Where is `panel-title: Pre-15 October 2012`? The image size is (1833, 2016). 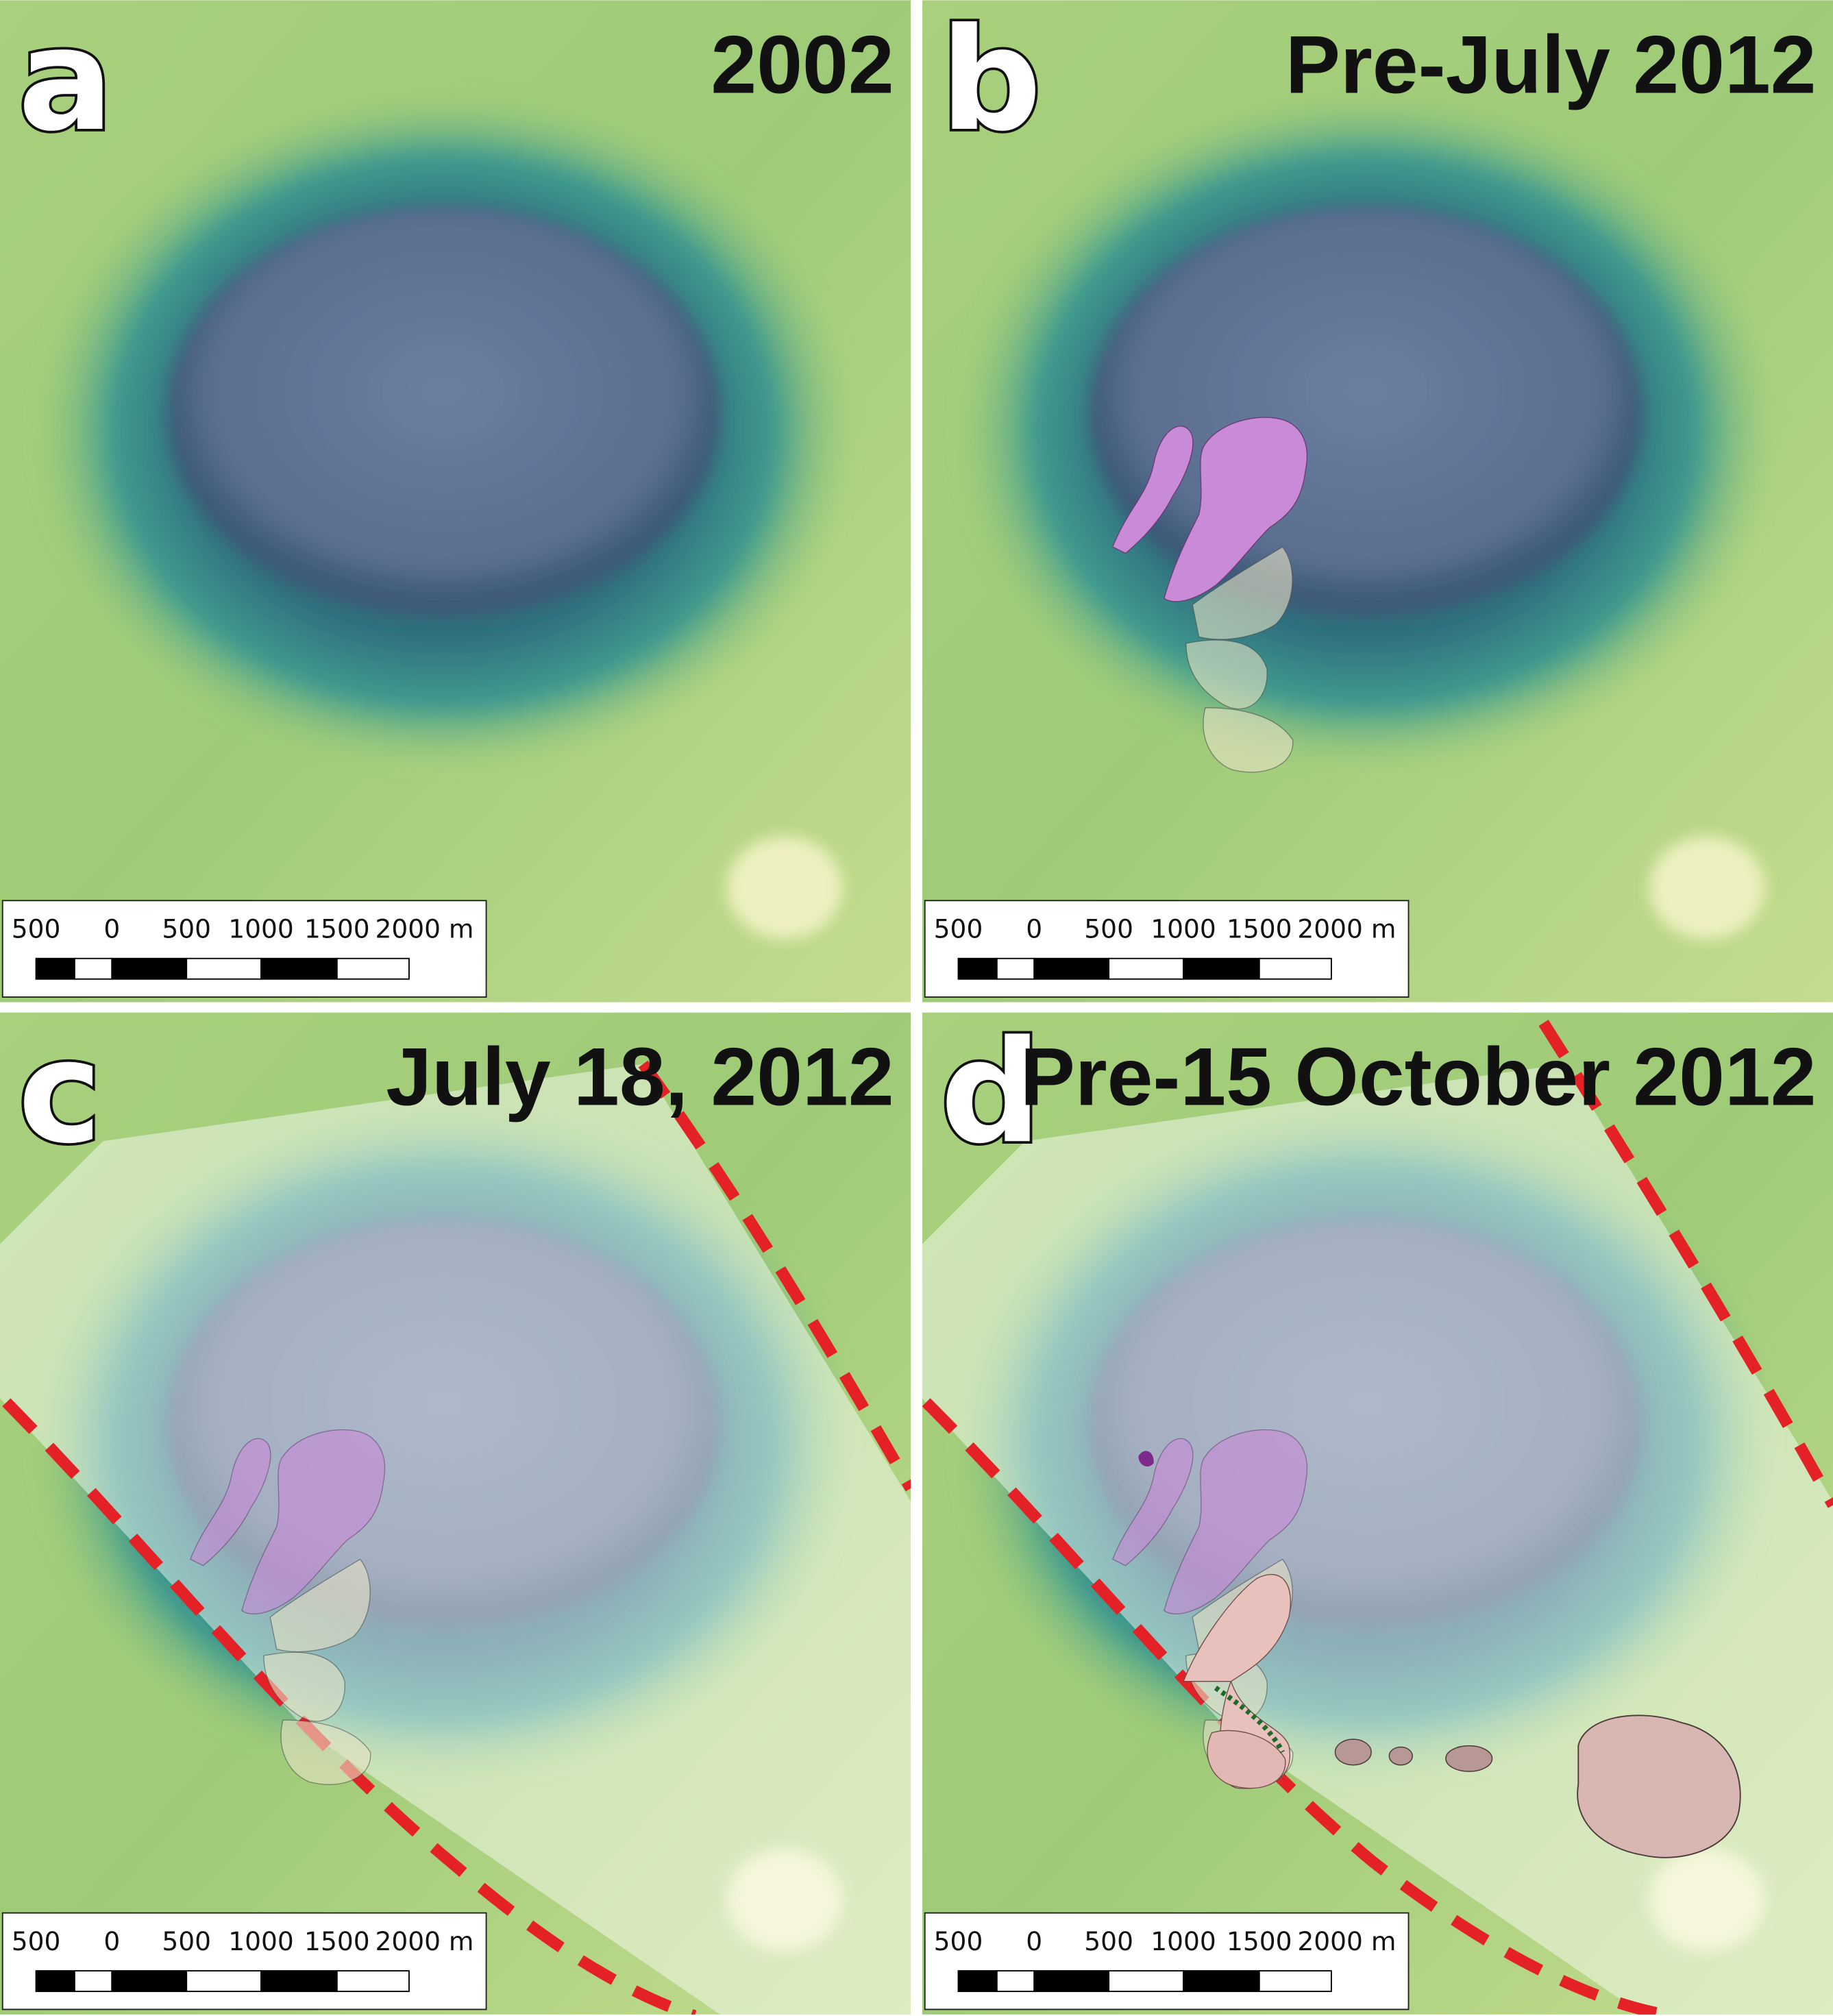 panel-title: Pre-15 October 2012 is located at coordinates (1418, 1077).